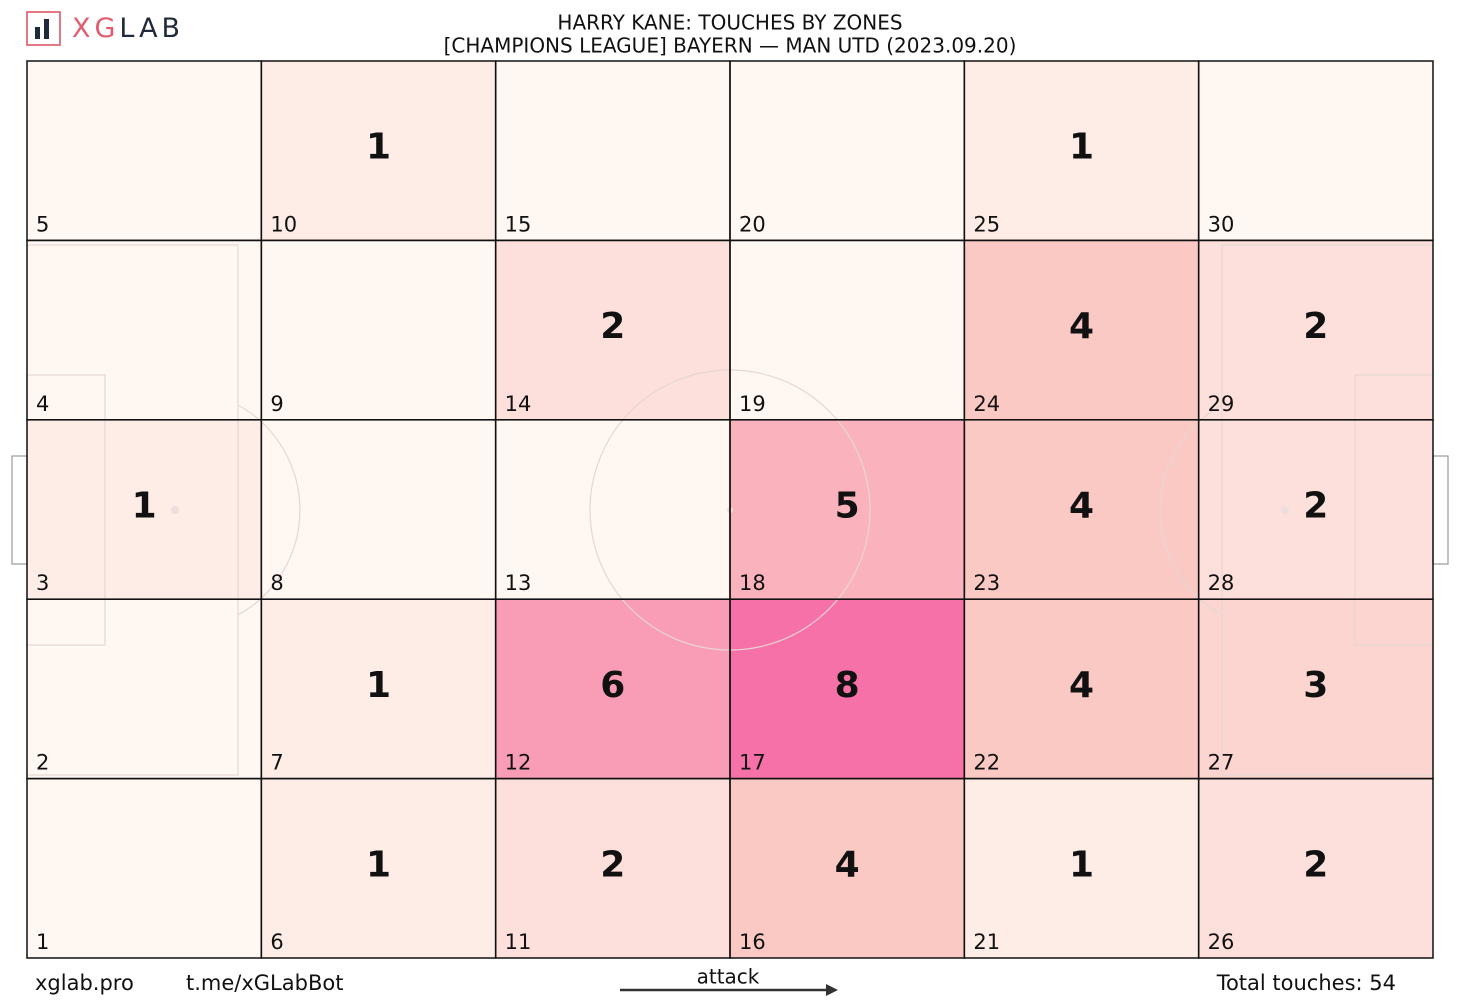 Image resolution: width=1460 pixels, height=1008 pixels. Describe the element at coordinates (42, 583) in the screenshot. I see `zone-number: 3` at that location.